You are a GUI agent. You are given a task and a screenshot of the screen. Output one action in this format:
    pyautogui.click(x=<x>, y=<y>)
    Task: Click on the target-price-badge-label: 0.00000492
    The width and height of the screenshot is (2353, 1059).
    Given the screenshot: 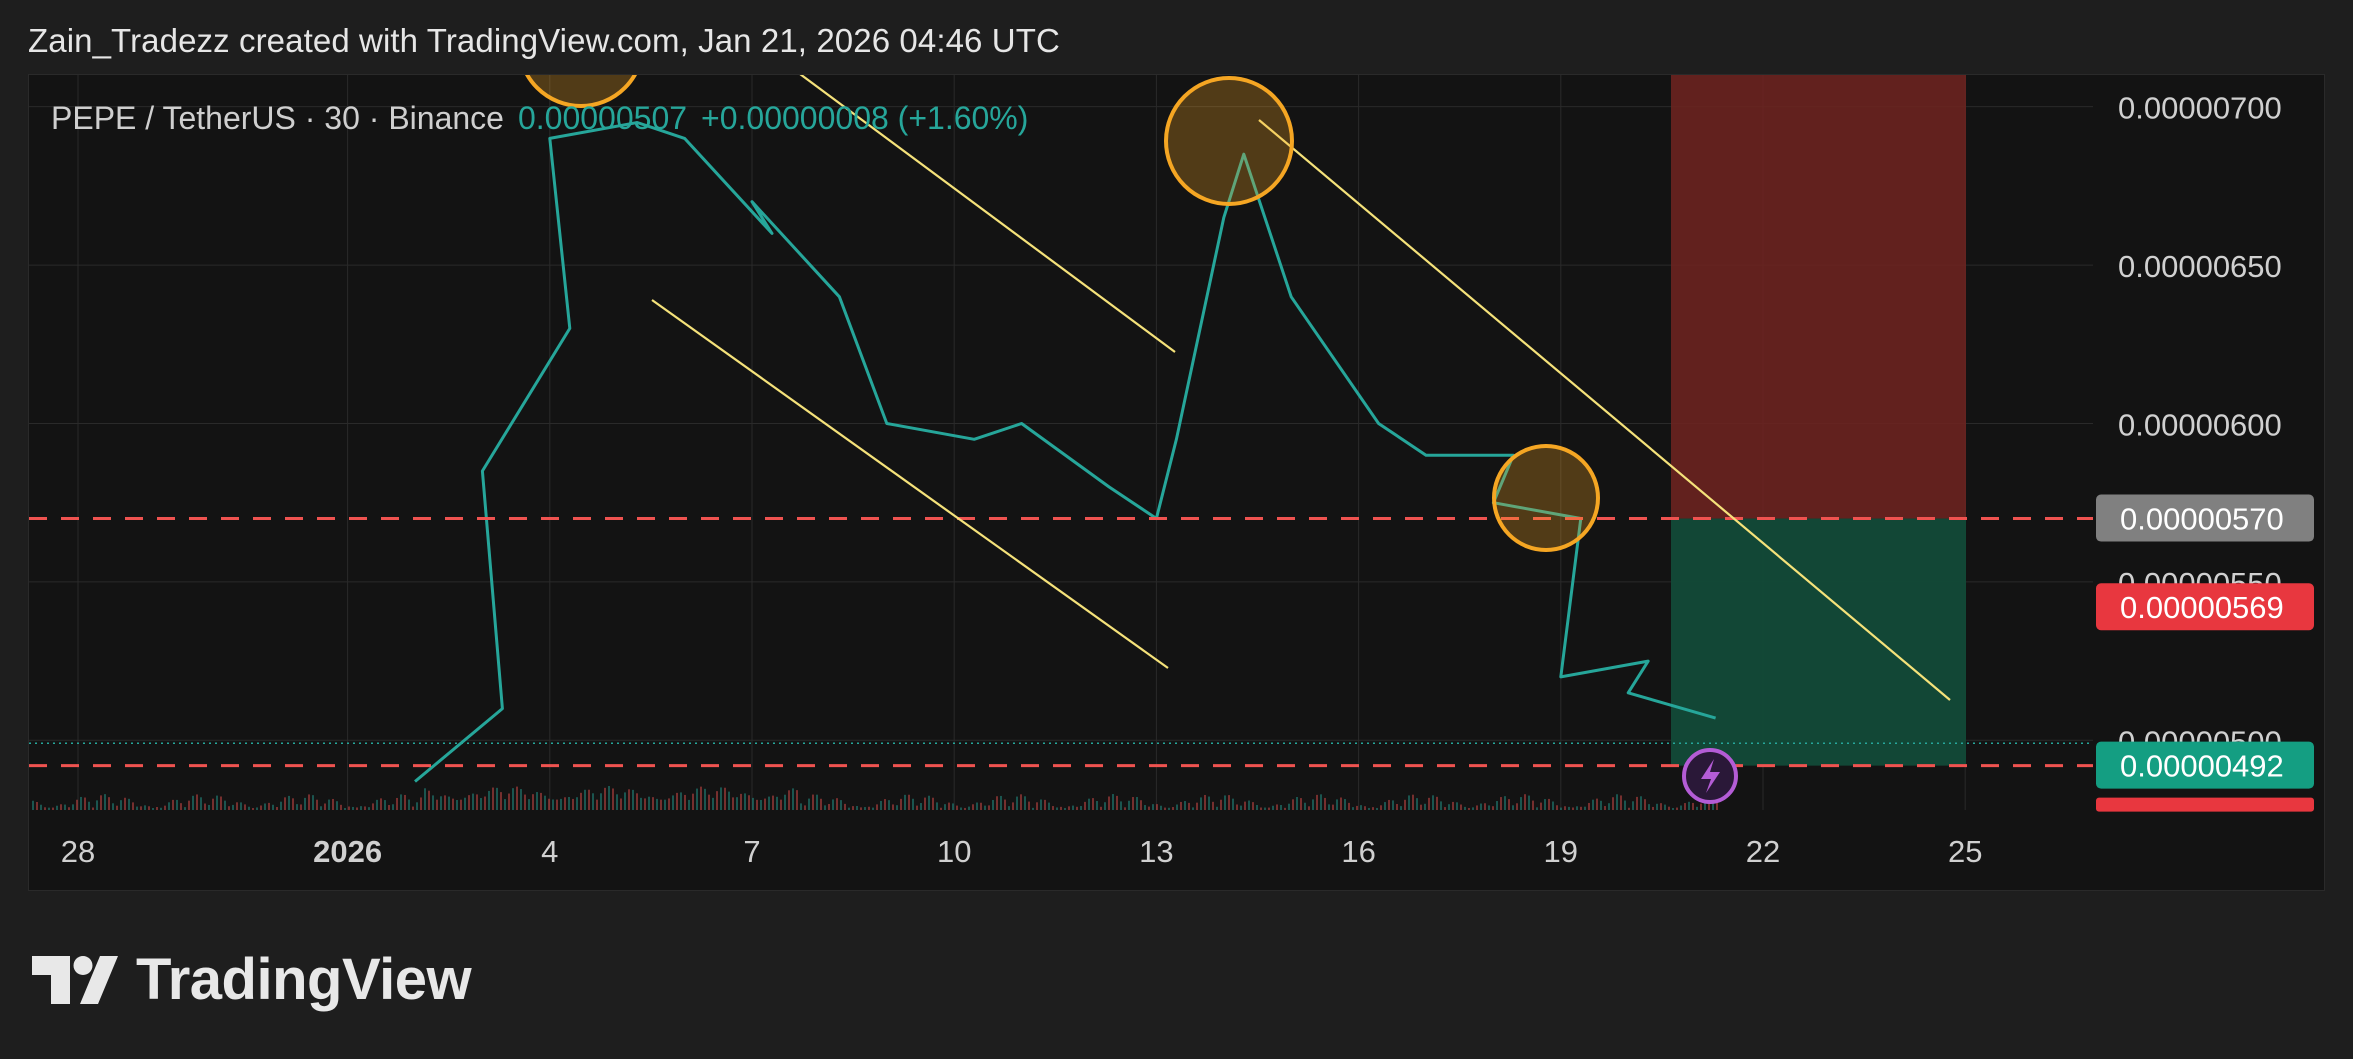 What is the action you would take?
    pyautogui.click(x=2202, y=766)
    